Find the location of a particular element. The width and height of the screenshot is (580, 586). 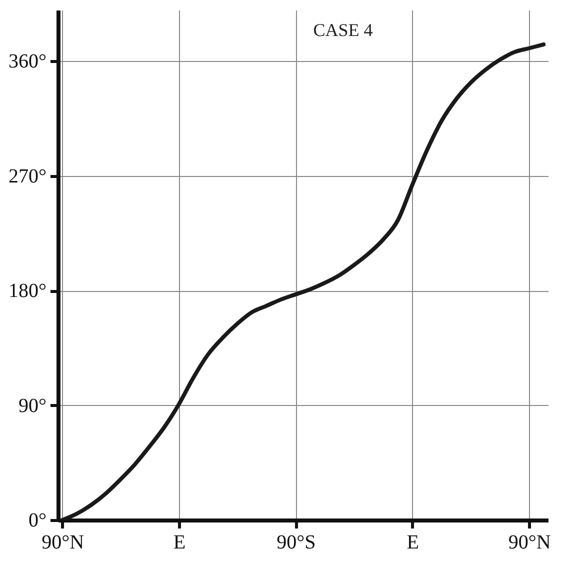

text: CASE 4 is located at coordinates (343, 30).